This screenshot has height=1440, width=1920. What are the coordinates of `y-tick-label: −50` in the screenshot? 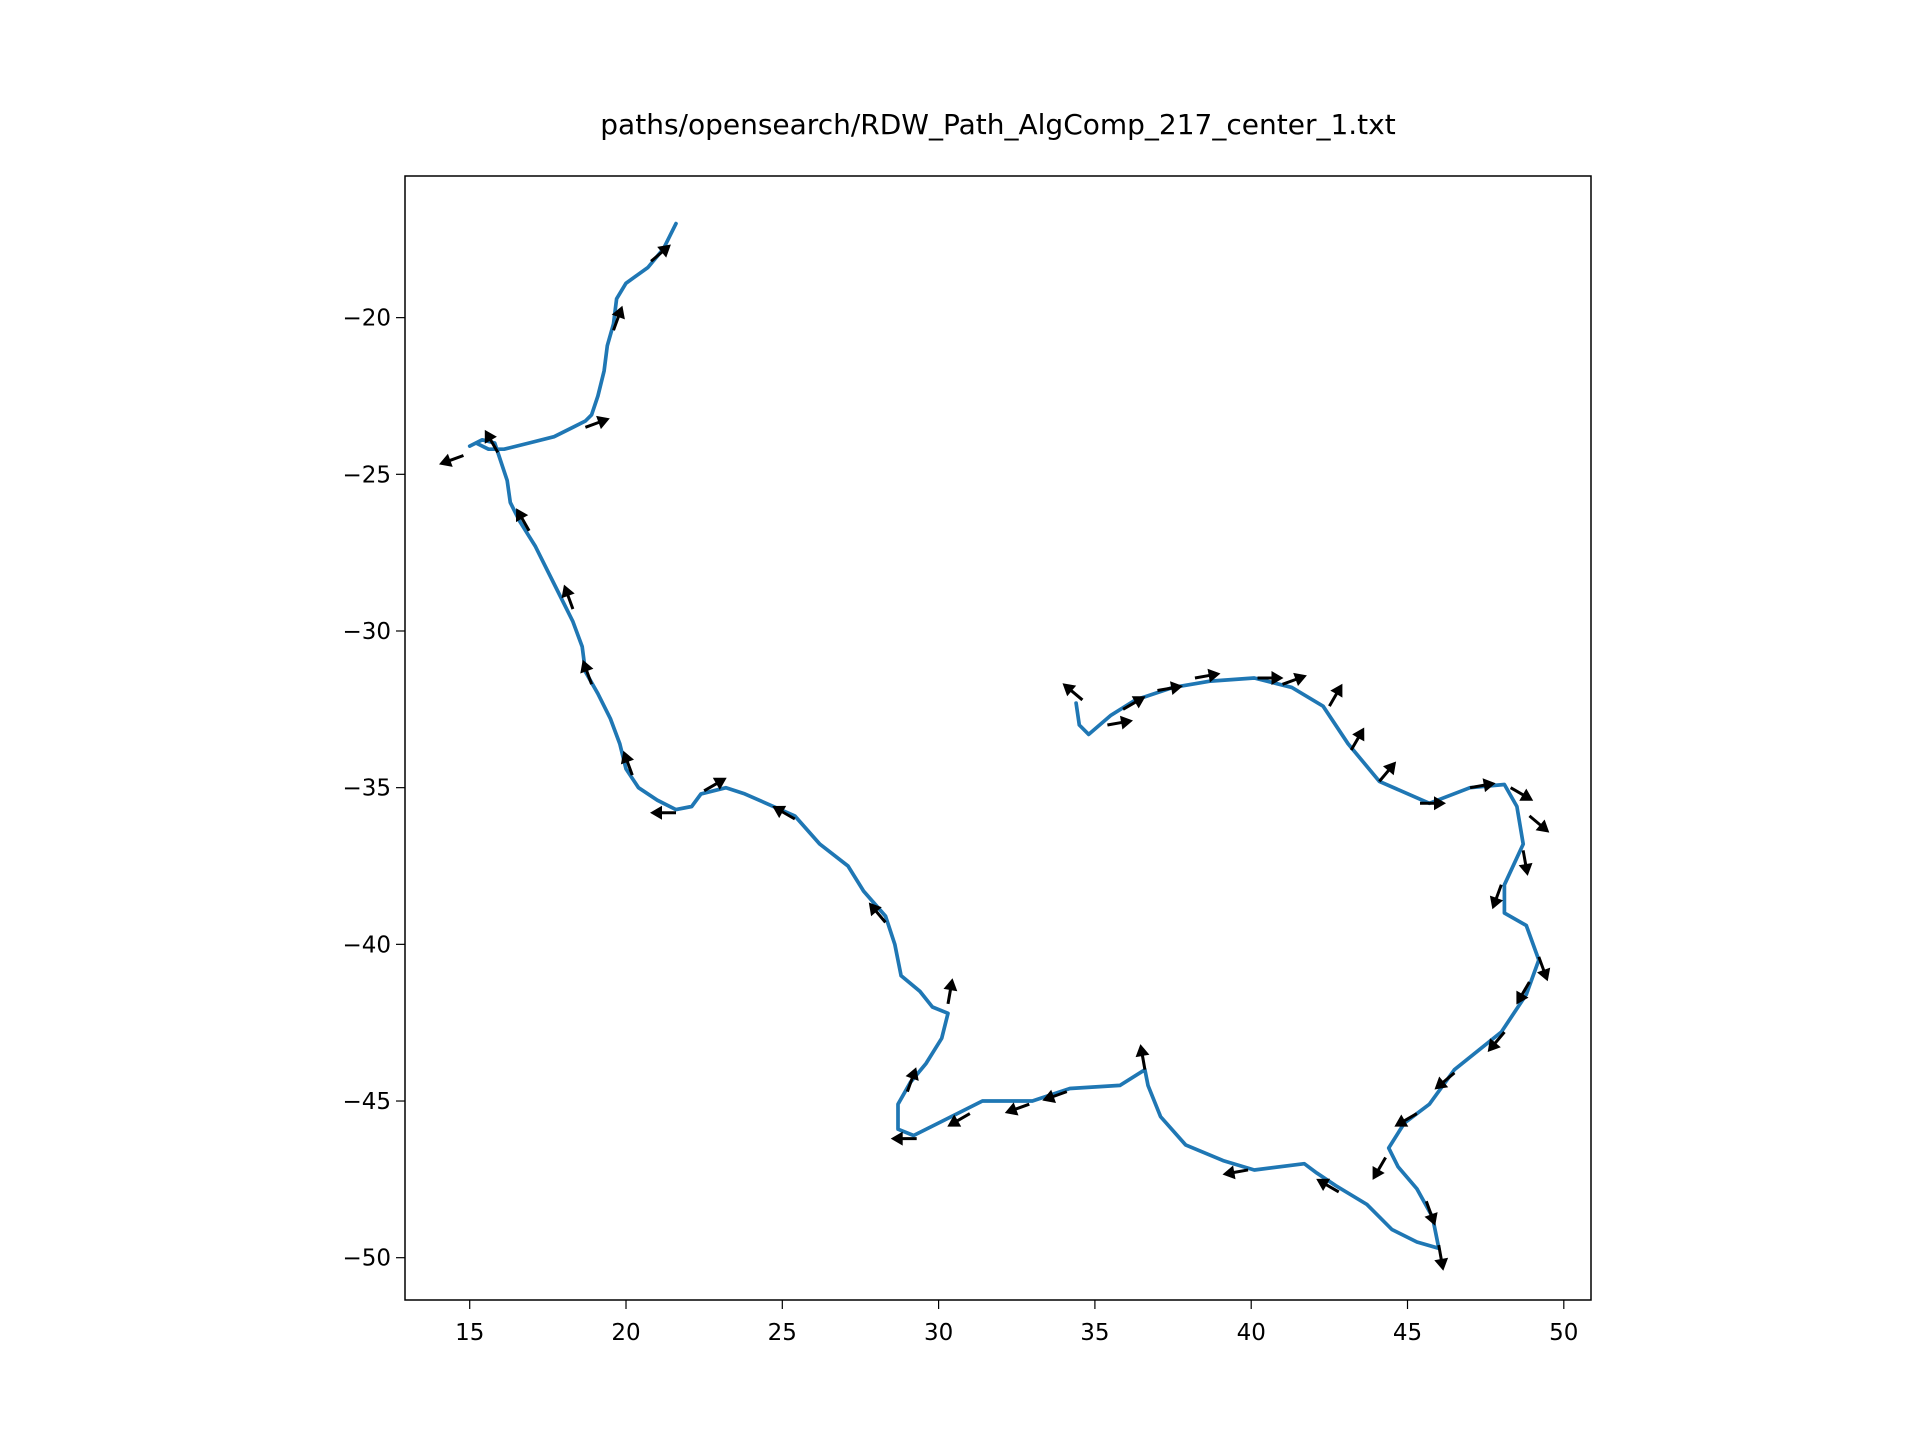 It's located at (366, 1259).